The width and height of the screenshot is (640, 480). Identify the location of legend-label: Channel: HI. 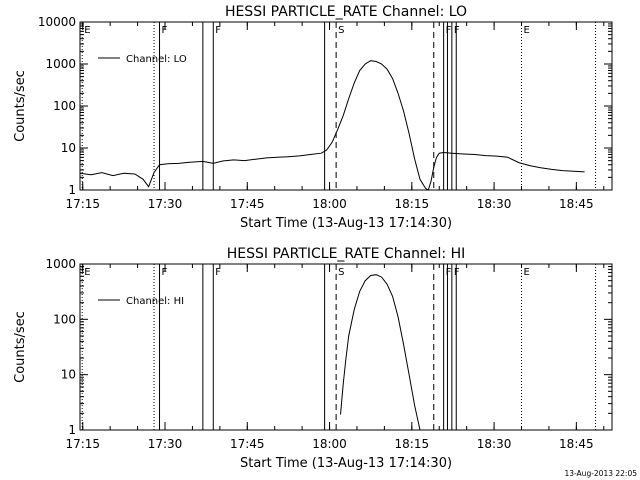
(155, 301).